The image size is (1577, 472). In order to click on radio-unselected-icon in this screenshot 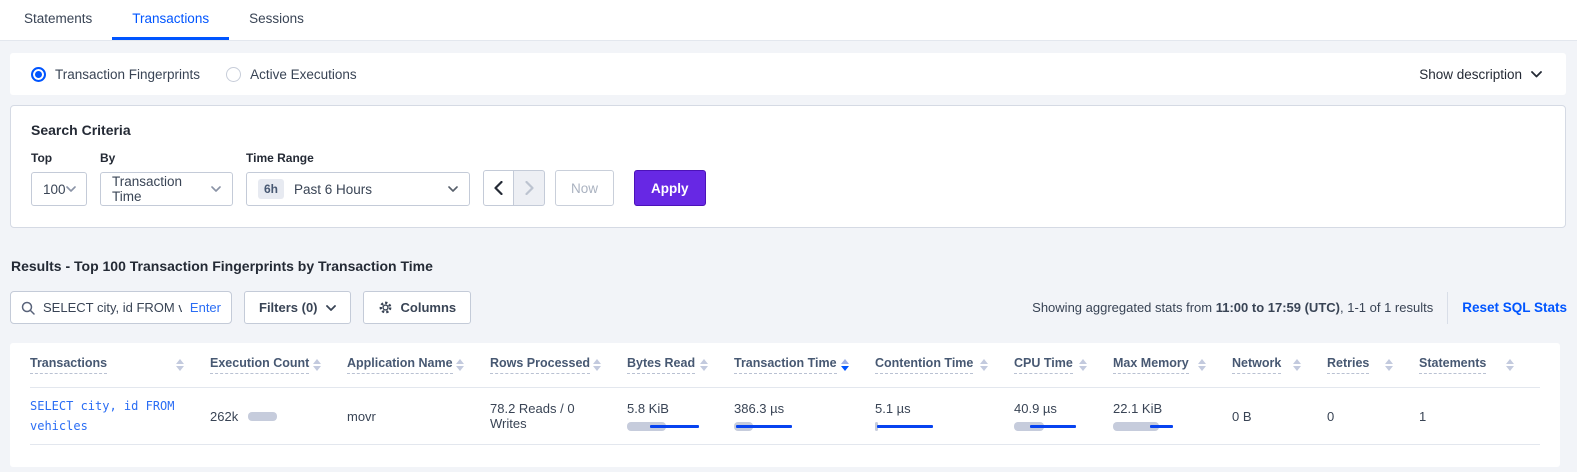, I will do `click(234, 74)`.